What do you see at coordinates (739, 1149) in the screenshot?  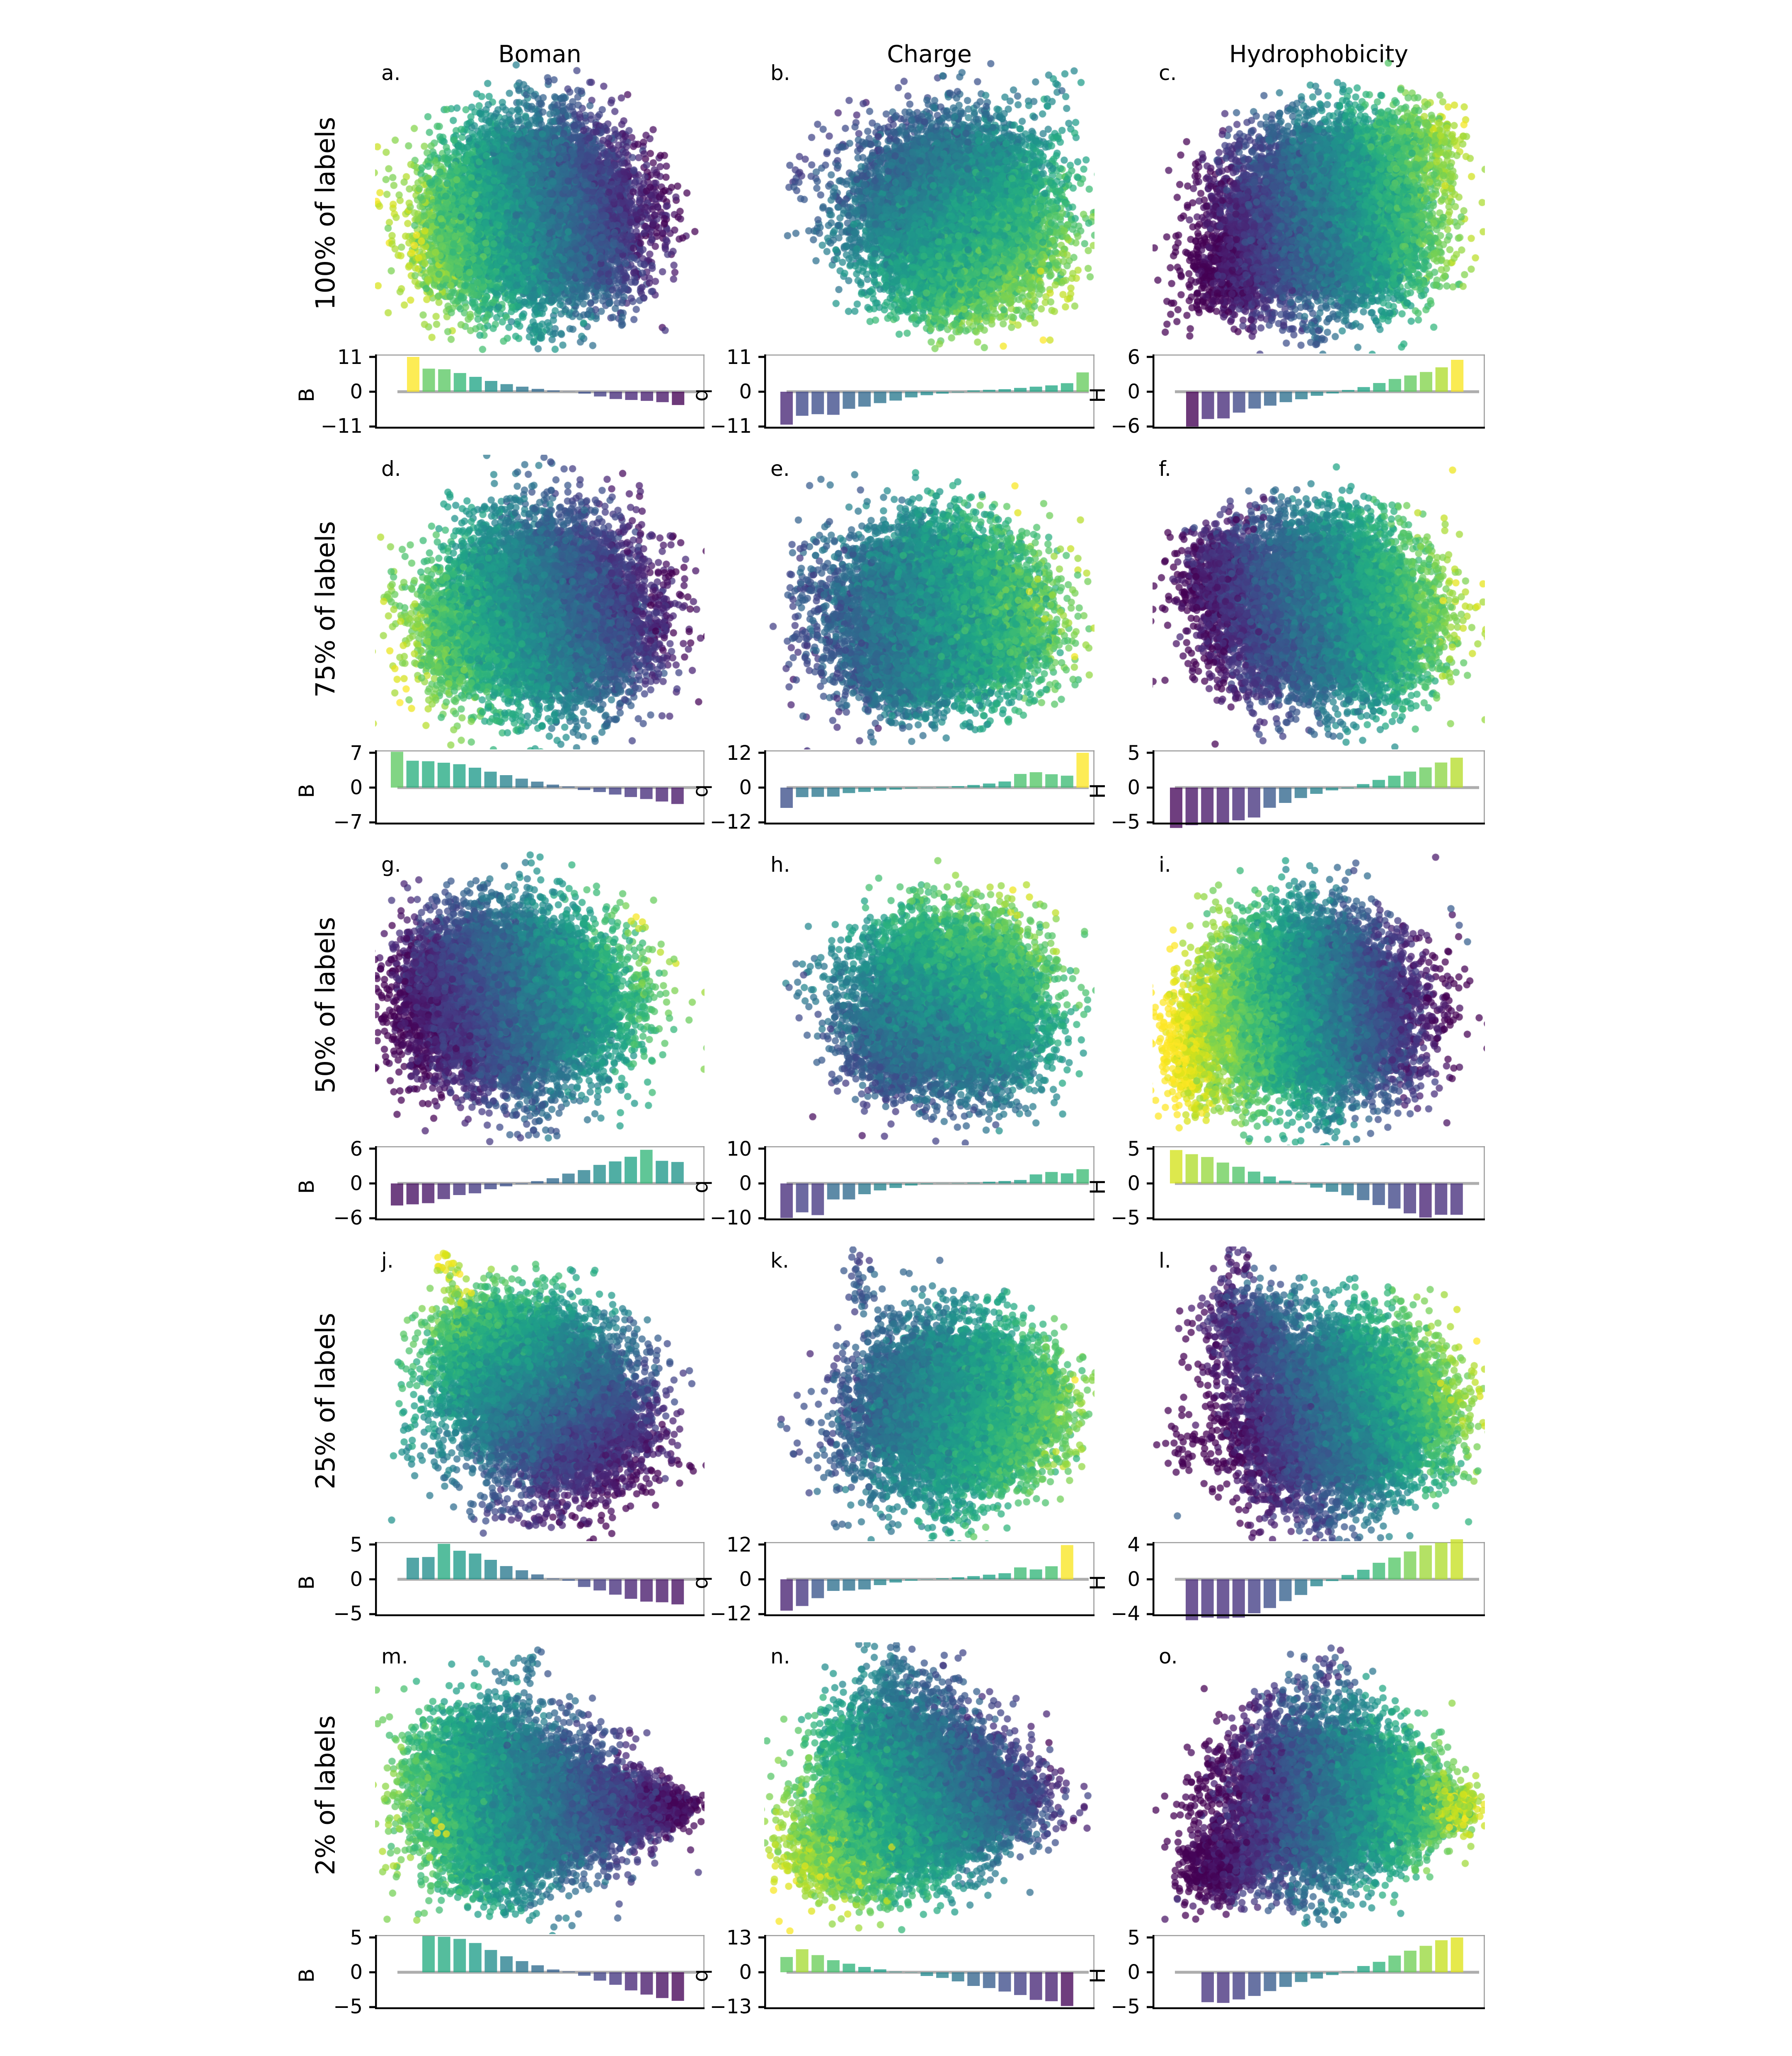 I see `bar-ytick-top: 10` at bounding box center [739, 1149].